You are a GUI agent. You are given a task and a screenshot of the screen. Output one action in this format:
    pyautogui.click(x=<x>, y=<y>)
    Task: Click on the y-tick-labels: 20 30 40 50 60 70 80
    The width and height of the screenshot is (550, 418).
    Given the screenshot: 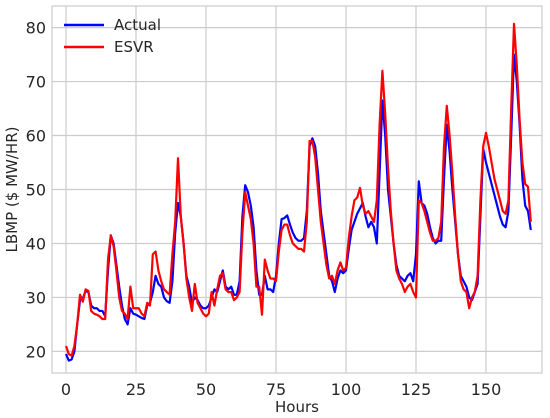 What is the action you would take?
    pyautogui.click(x=36, y=190)
    